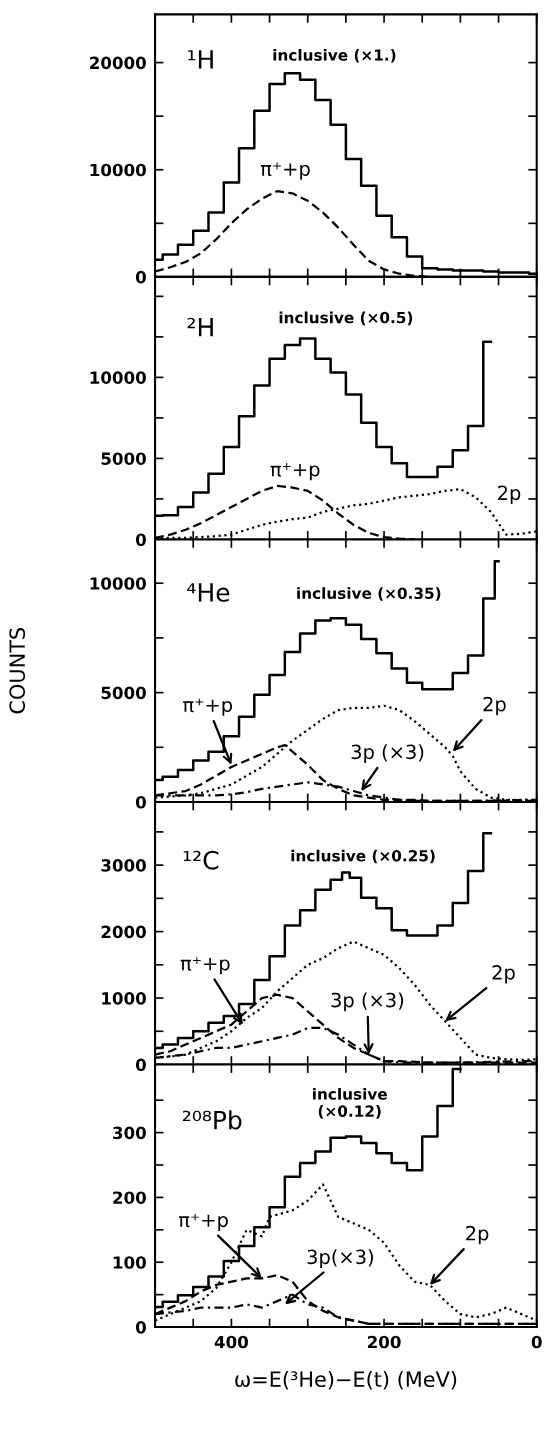 The image size is (546, 1437). What do you see at coordinates (200, 327) in the screenshot?
I see `annotation: ²H` at bounding box center [200, 327].